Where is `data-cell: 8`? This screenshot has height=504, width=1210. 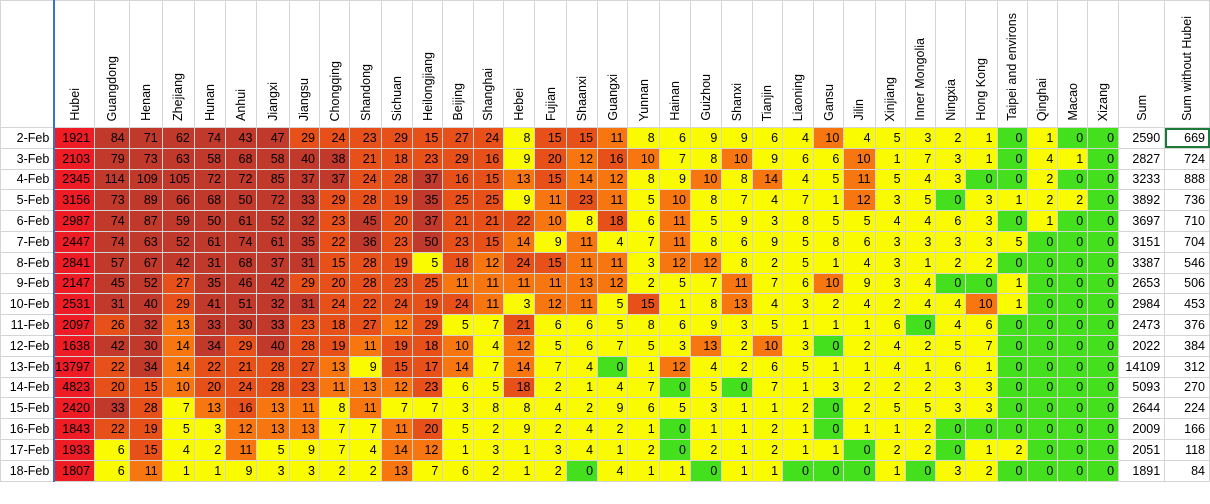 data-cell: 8 is located at coordinates (488, 408).